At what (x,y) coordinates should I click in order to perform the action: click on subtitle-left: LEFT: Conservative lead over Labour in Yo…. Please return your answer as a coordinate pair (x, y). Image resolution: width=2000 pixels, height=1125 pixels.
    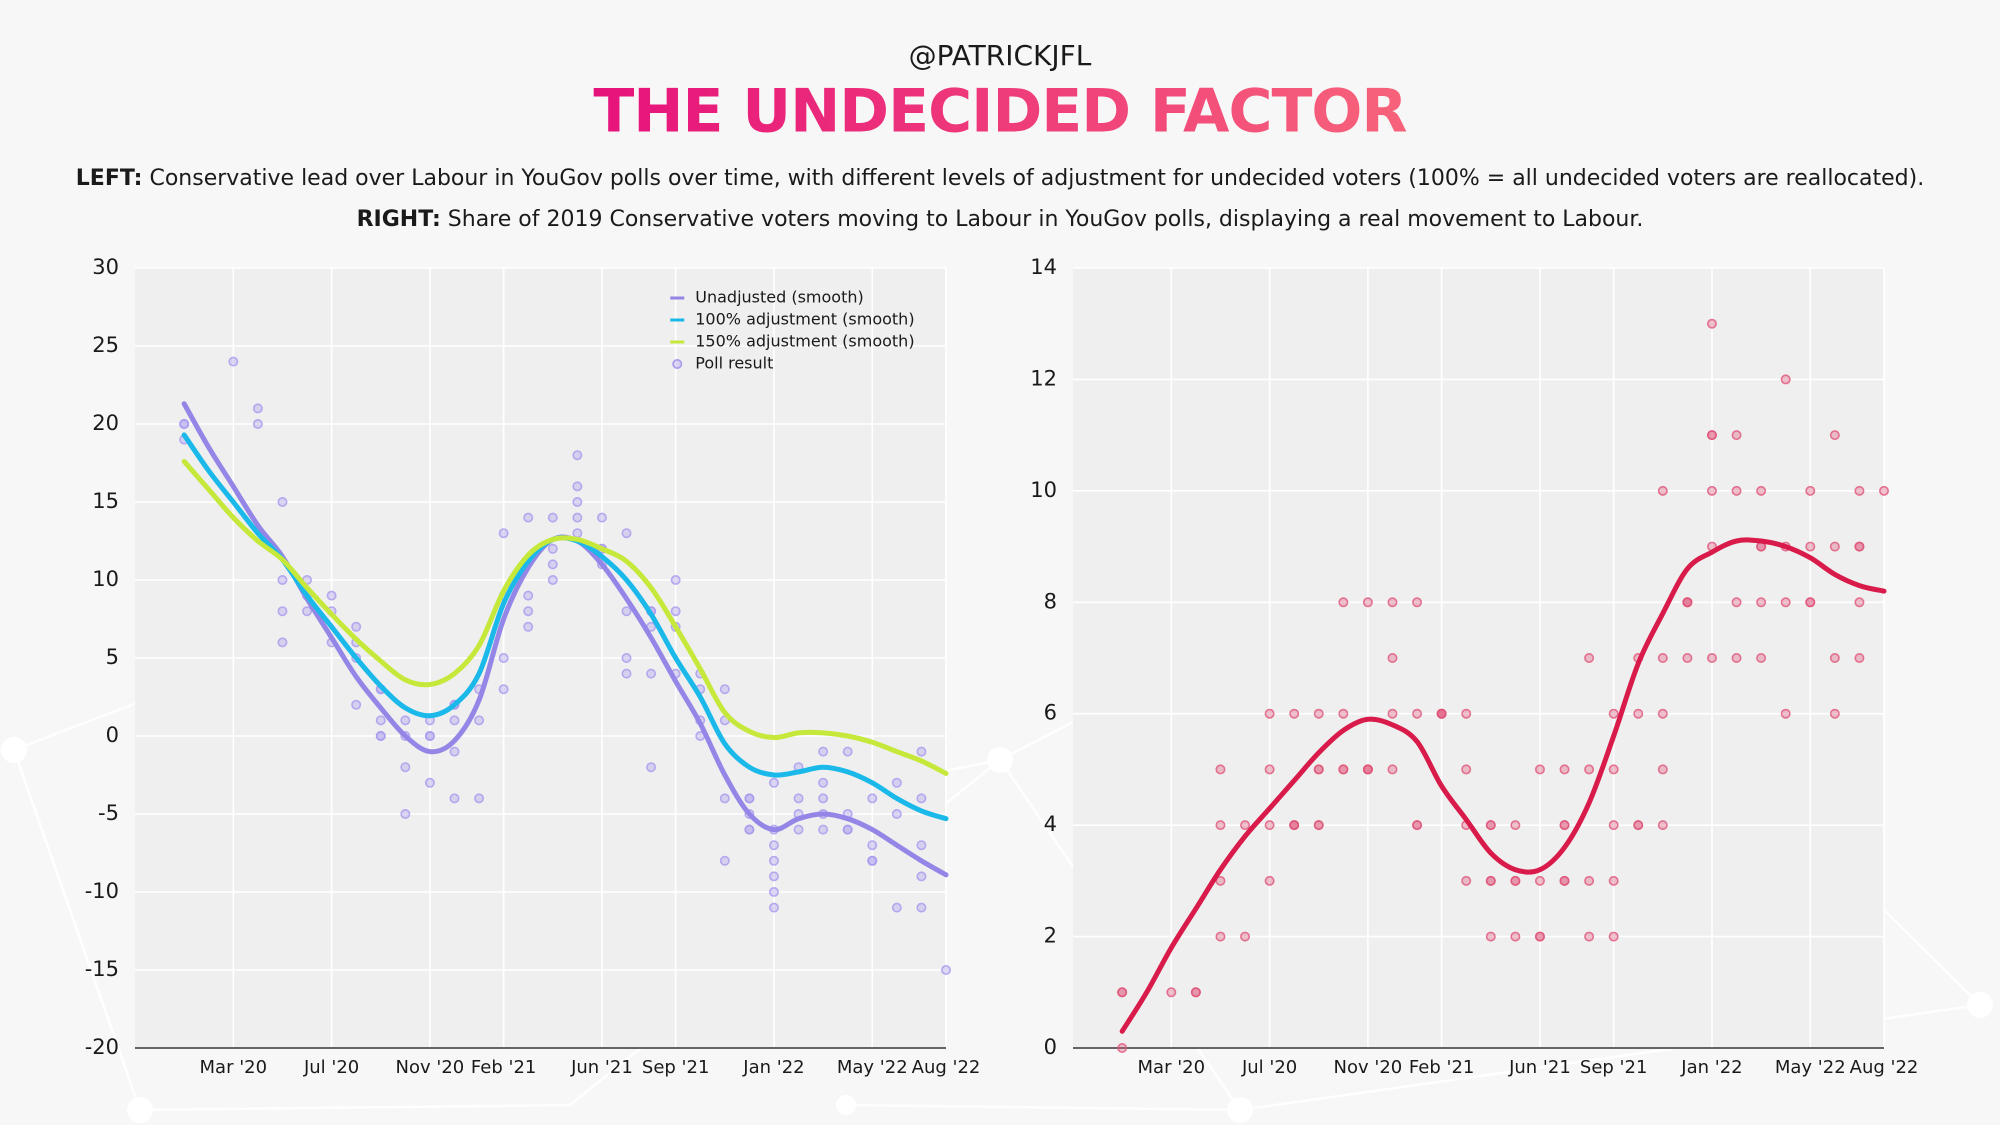
    Looking at the image, I should click on (1000, 178).